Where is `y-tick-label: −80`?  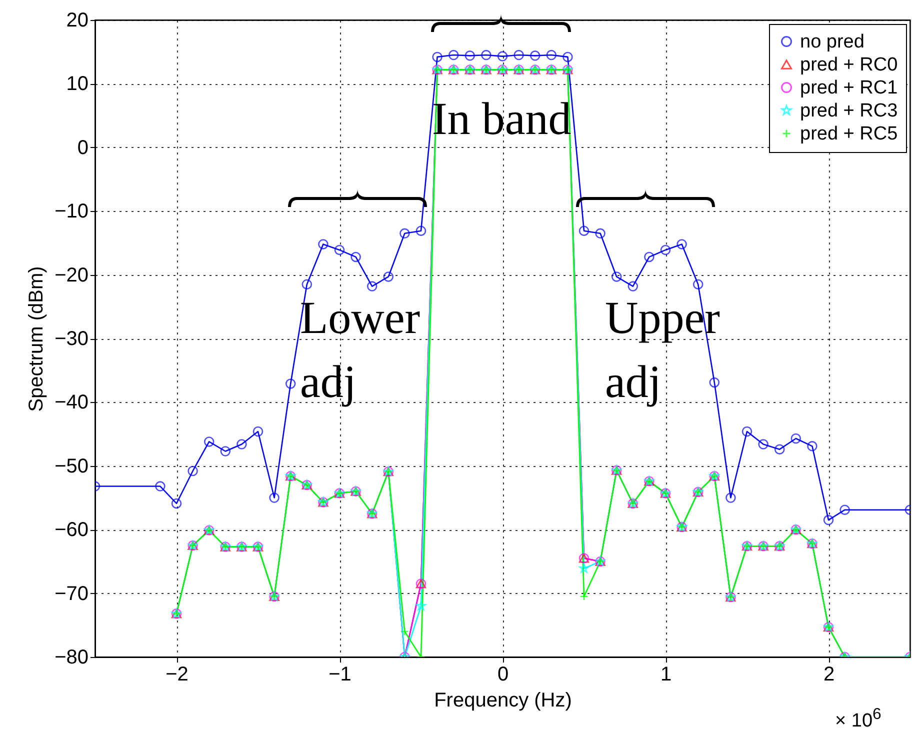 y-tick-label: −80 is located at coordinates (71, 657).